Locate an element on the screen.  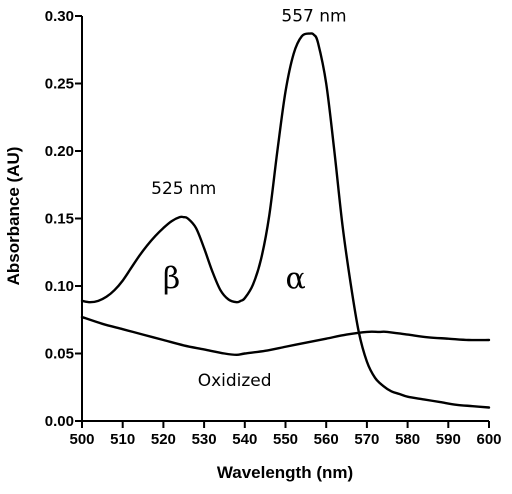
x-tick-label: 530 is located at coordinates (204, 439).